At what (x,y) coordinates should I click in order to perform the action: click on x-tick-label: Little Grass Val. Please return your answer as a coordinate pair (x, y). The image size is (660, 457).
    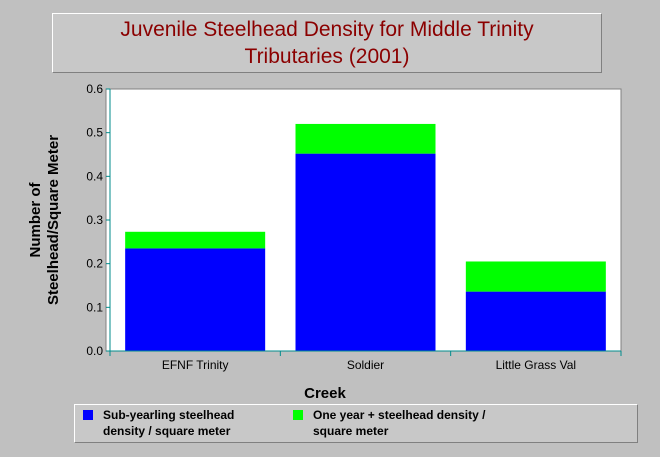
    Looking at the image, I should click on (536, 365).